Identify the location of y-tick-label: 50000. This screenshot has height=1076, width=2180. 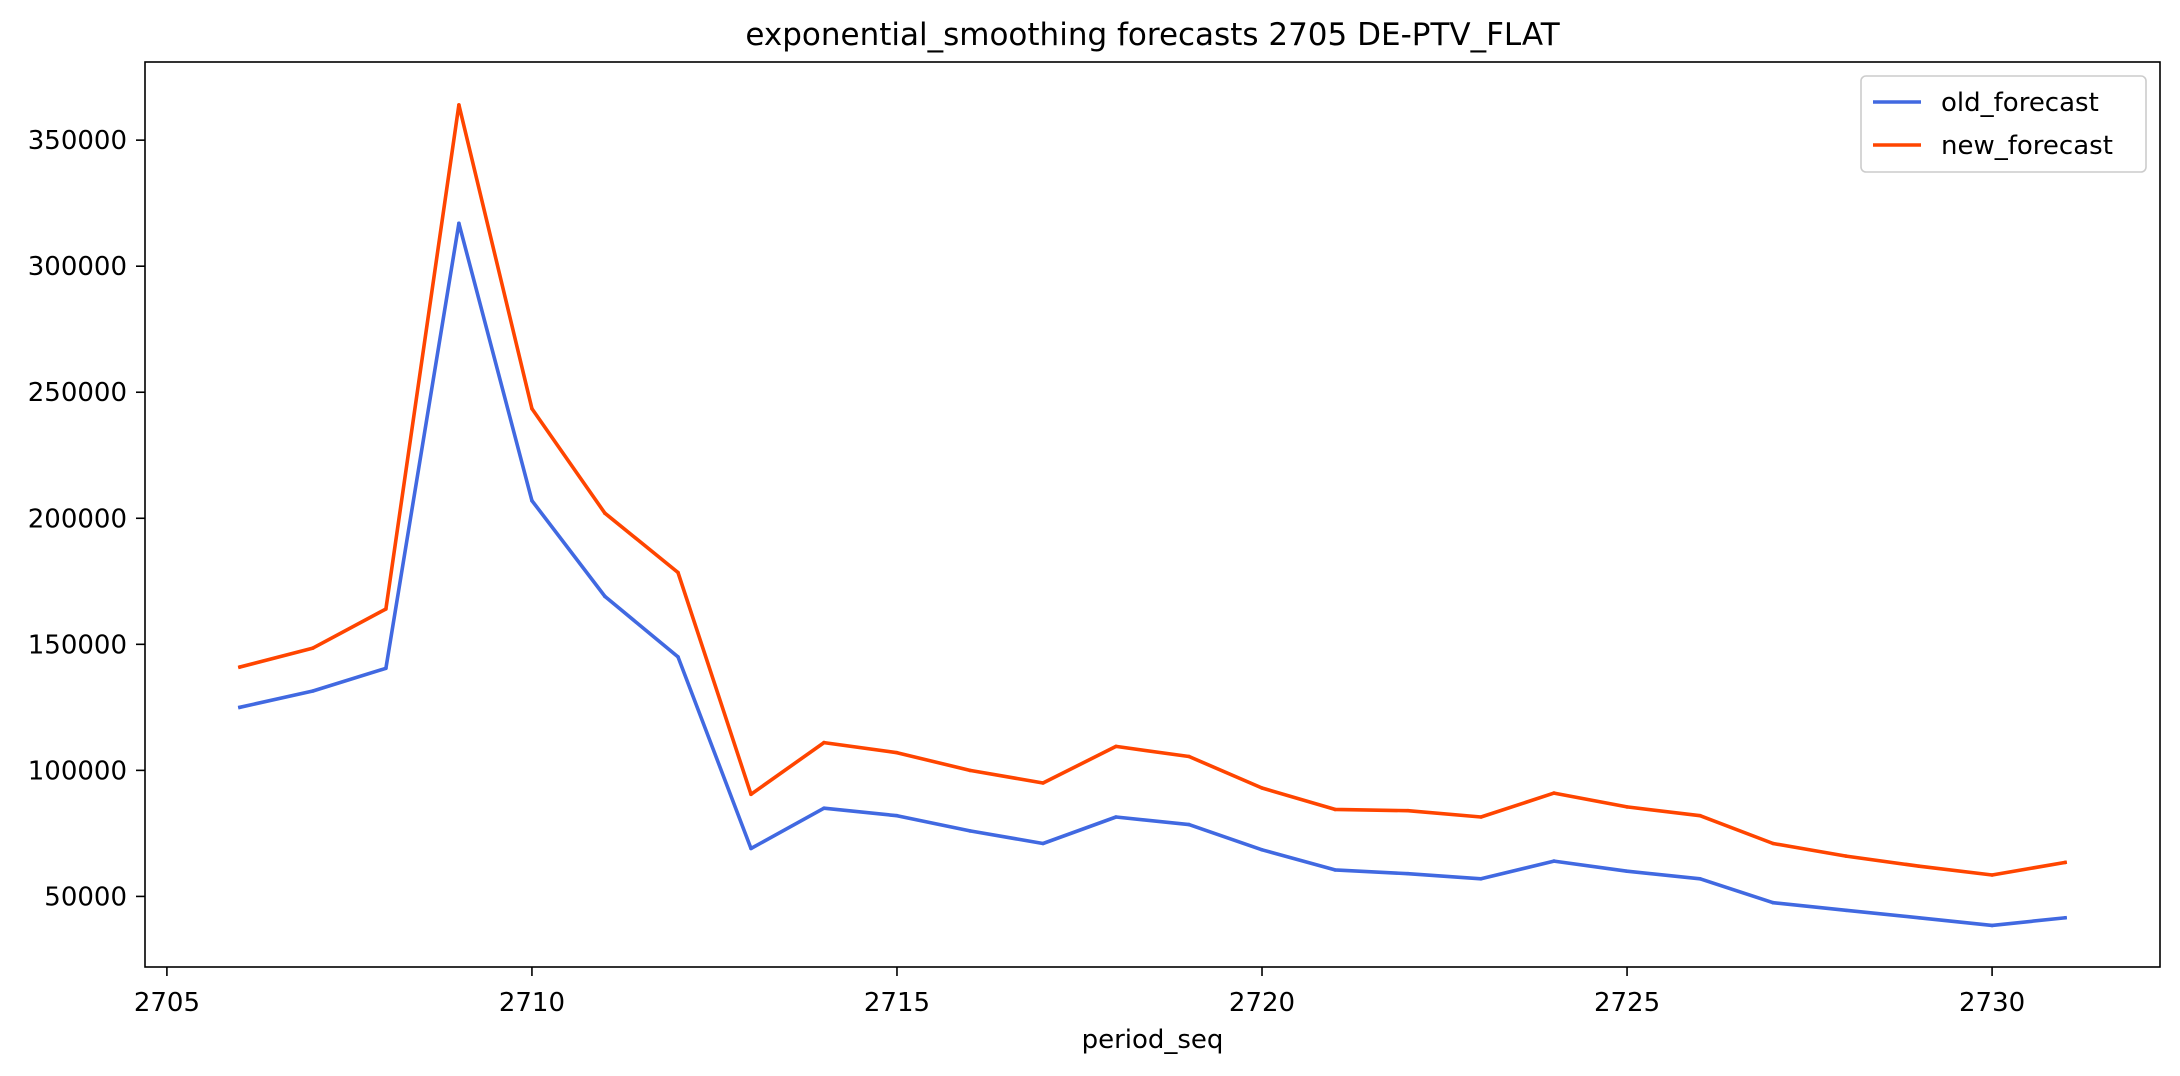
(85, 897).